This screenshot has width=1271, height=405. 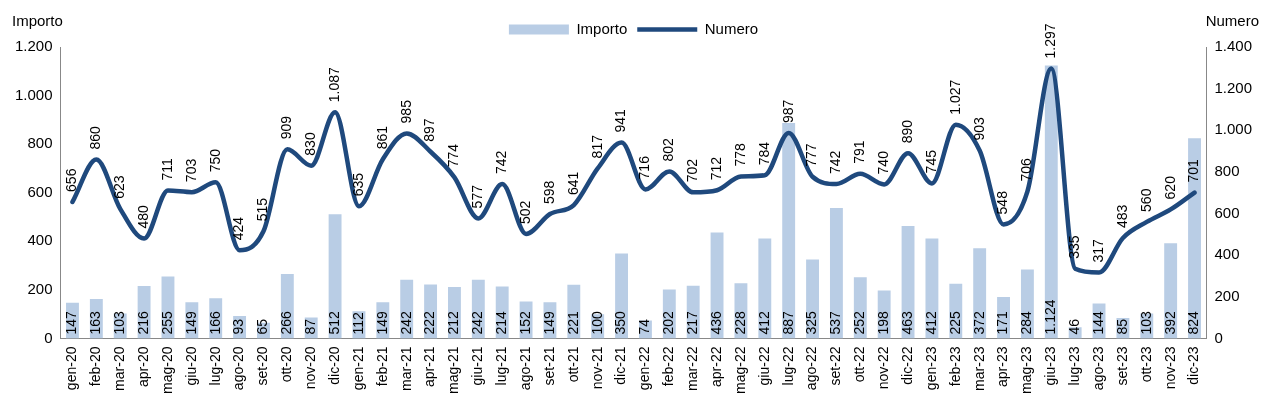 What do you see at coordinates (1002, 202) in the screenshot?
I see `data-label: 548` at bounding box center [1002, 202].